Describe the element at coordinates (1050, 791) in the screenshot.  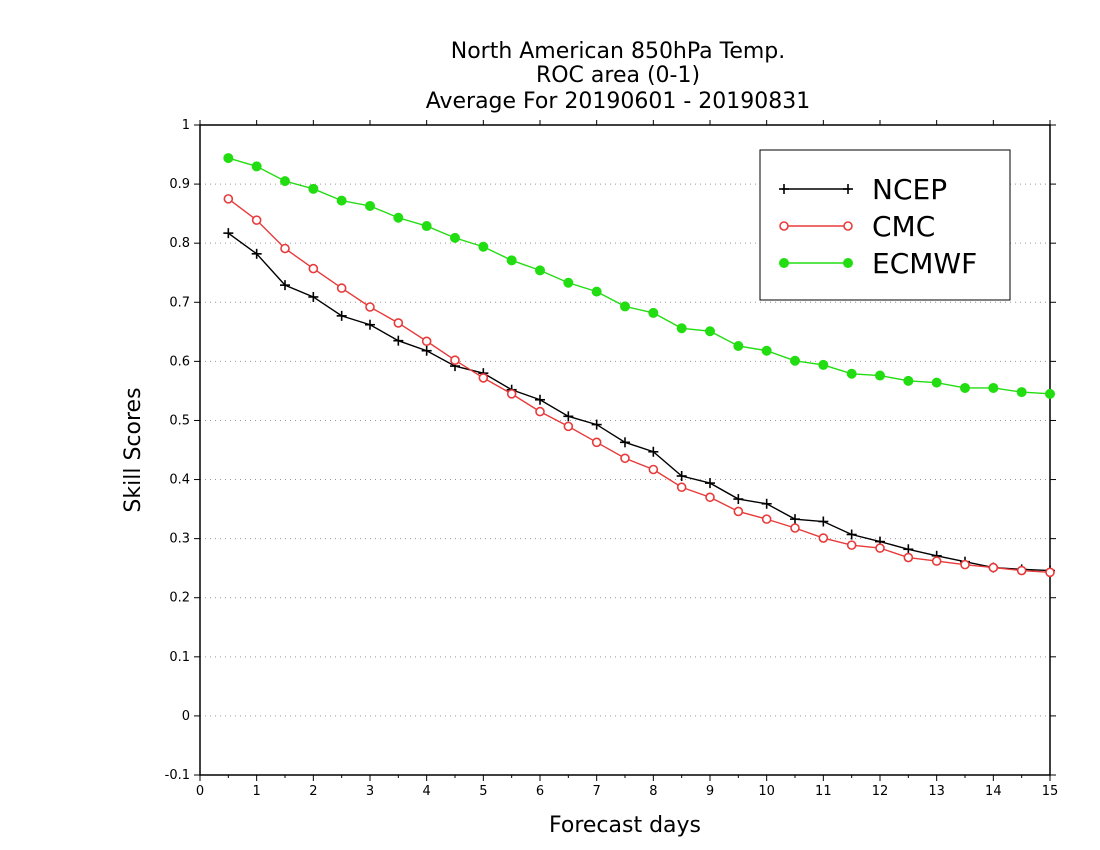
I see `x-tick-label: 15` at that location.